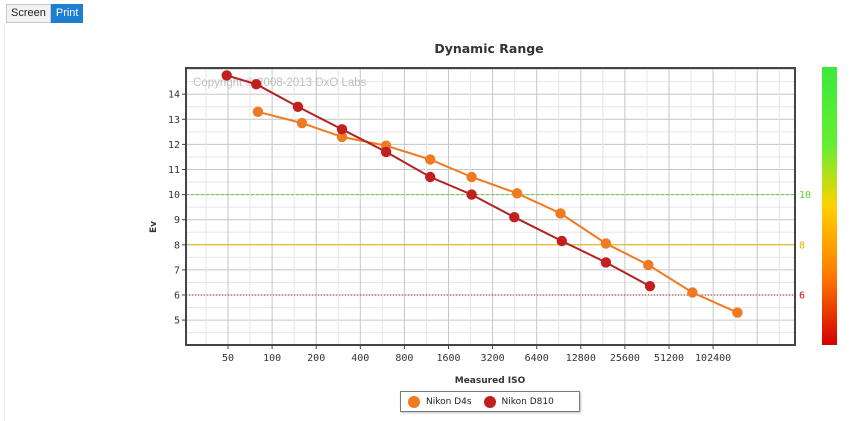 This screenshot has width=857, height=421. Describe the element at coordinates (177, 270) in the screenshot. I see `y-tick-label: 7` at that location.